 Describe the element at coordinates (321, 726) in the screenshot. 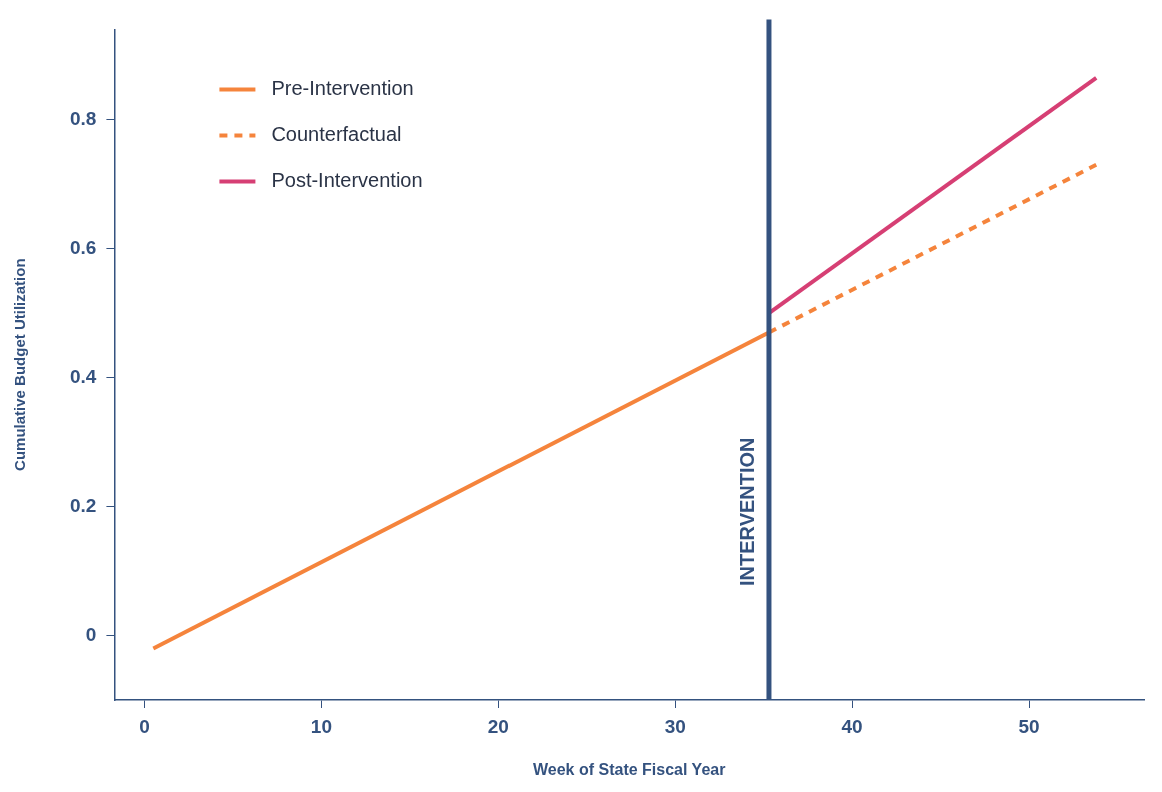

I see `x-tick-label: 10` at that location.